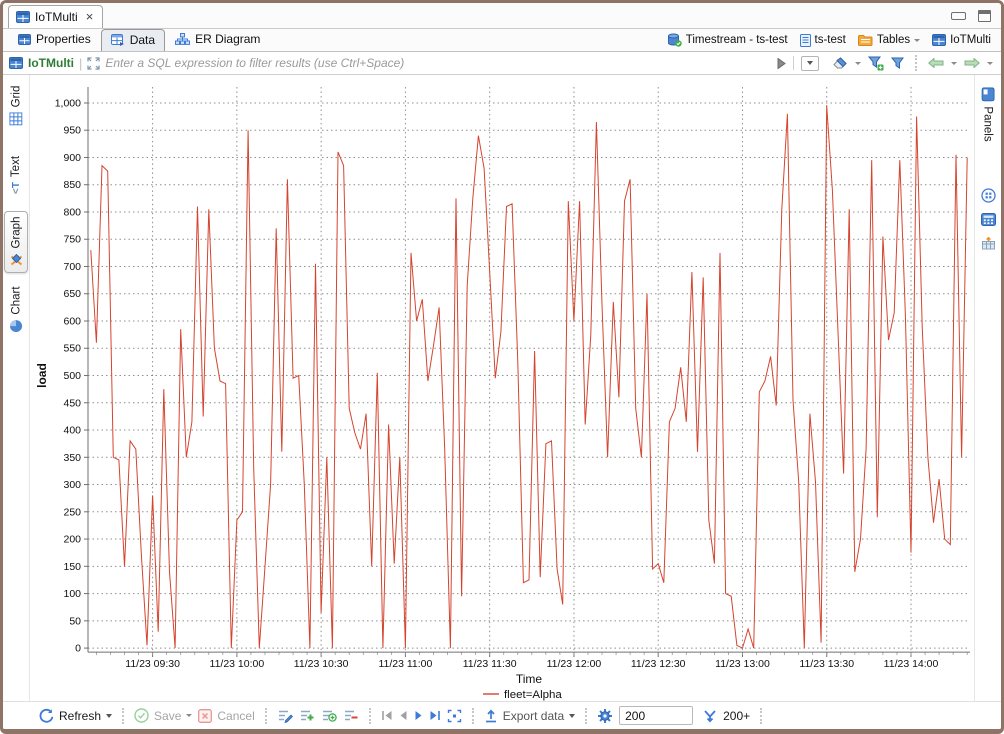 Image resolution: width=1004 pixels, height=734 pixels. Describe the element at coordinates (454, 716) in the screenshot. I see `focus-row-icon` at that location.